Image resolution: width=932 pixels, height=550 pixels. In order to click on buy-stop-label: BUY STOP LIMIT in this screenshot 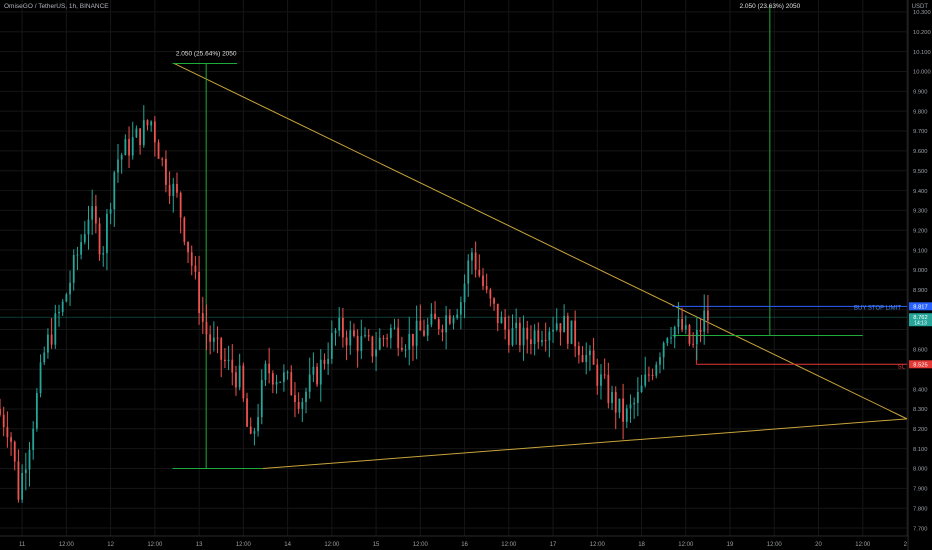, I will do `click(877, 308)`.